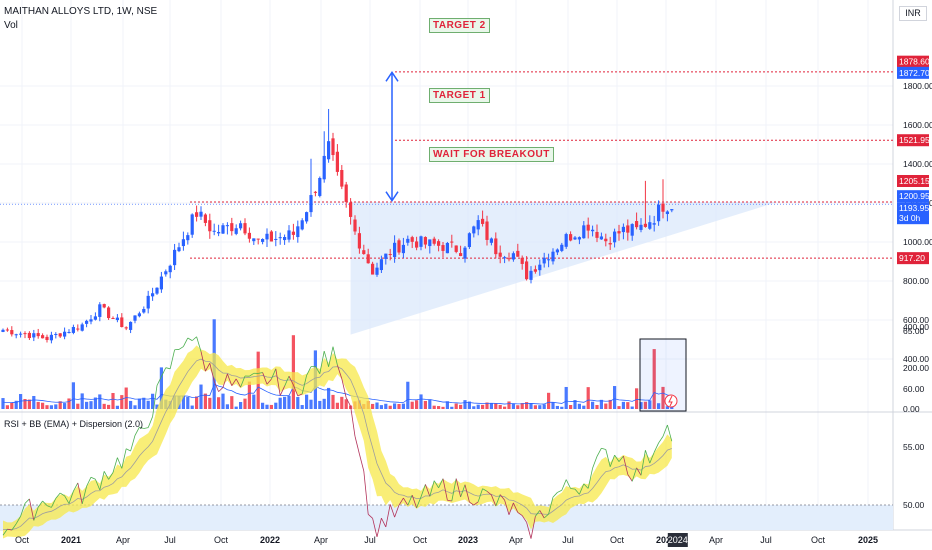 This screenshot has width=932, height=550. Describe the element at coordinates (392, 76) in the screenshot. I see `arrow-head-top` at that location.